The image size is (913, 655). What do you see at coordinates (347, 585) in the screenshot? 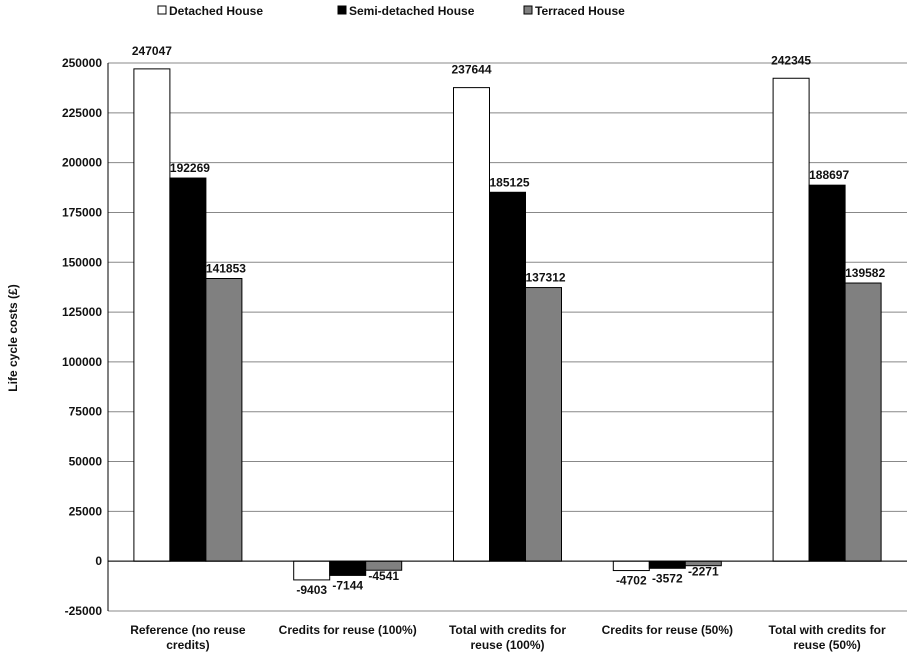
I see `data-label: -7144` at bounding box center [347, 585].